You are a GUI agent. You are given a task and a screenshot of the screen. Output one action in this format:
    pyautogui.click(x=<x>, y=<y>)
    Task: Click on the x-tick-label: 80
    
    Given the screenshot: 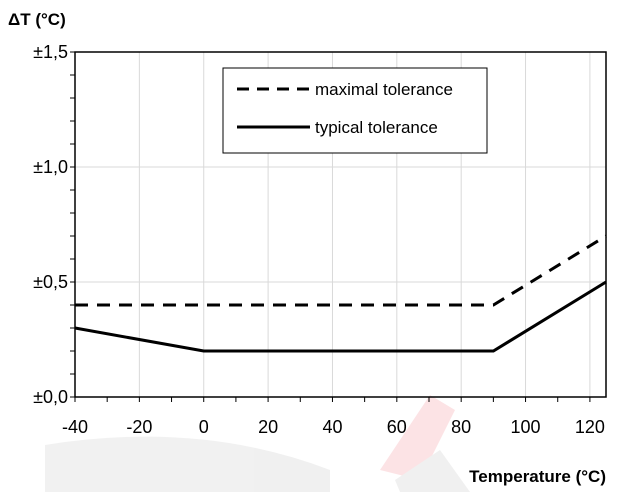 What is the action you would take?
    pyautogui.click(x=461, y=427)
    